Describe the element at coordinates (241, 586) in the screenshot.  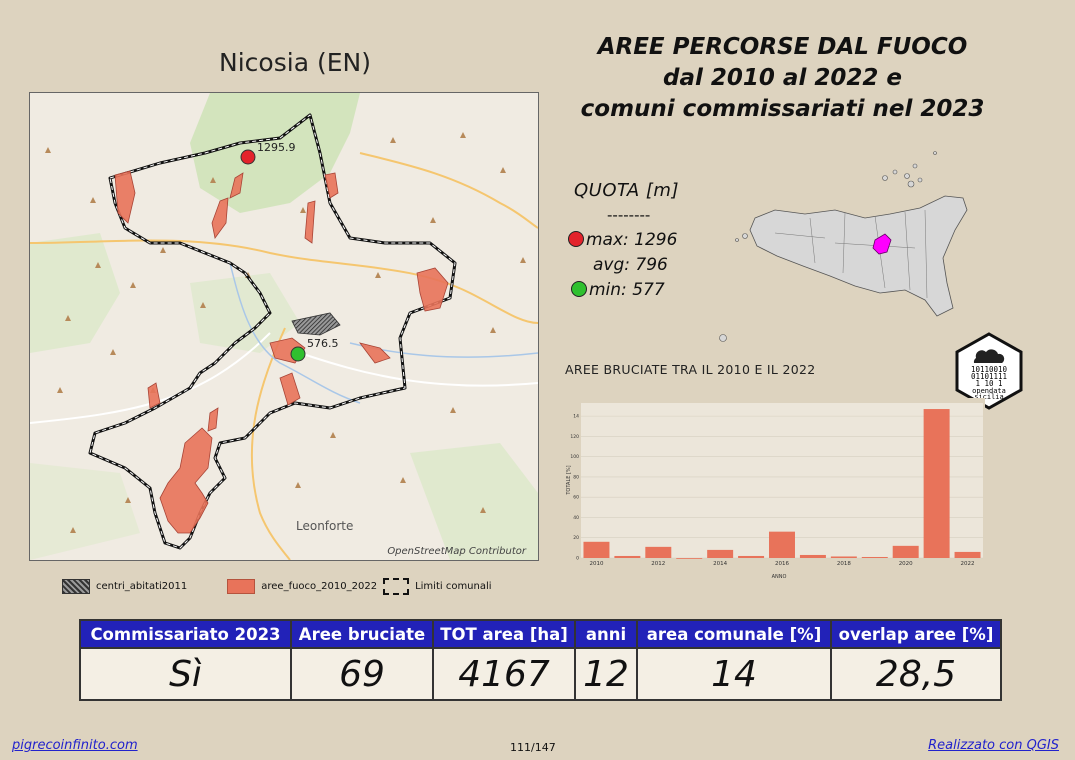
I see `legend-swatch-fuoco` at that location.